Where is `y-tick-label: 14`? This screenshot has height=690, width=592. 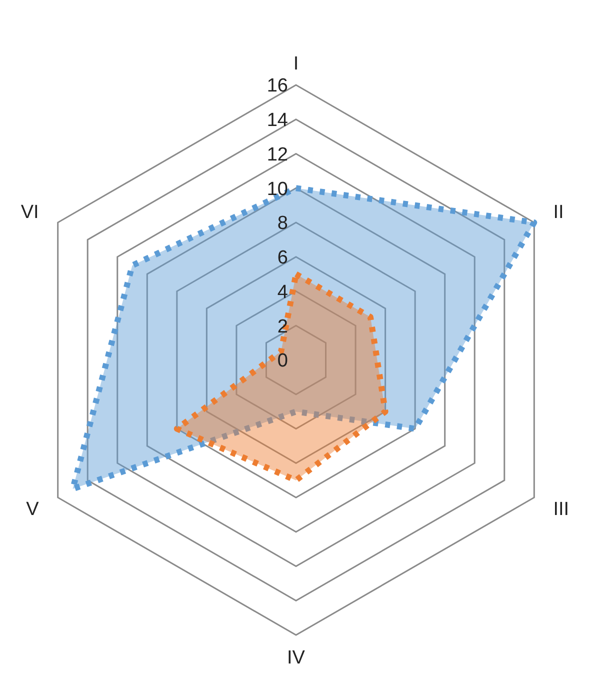
y-tick-label: 14 is located at coordinates (277, 121).